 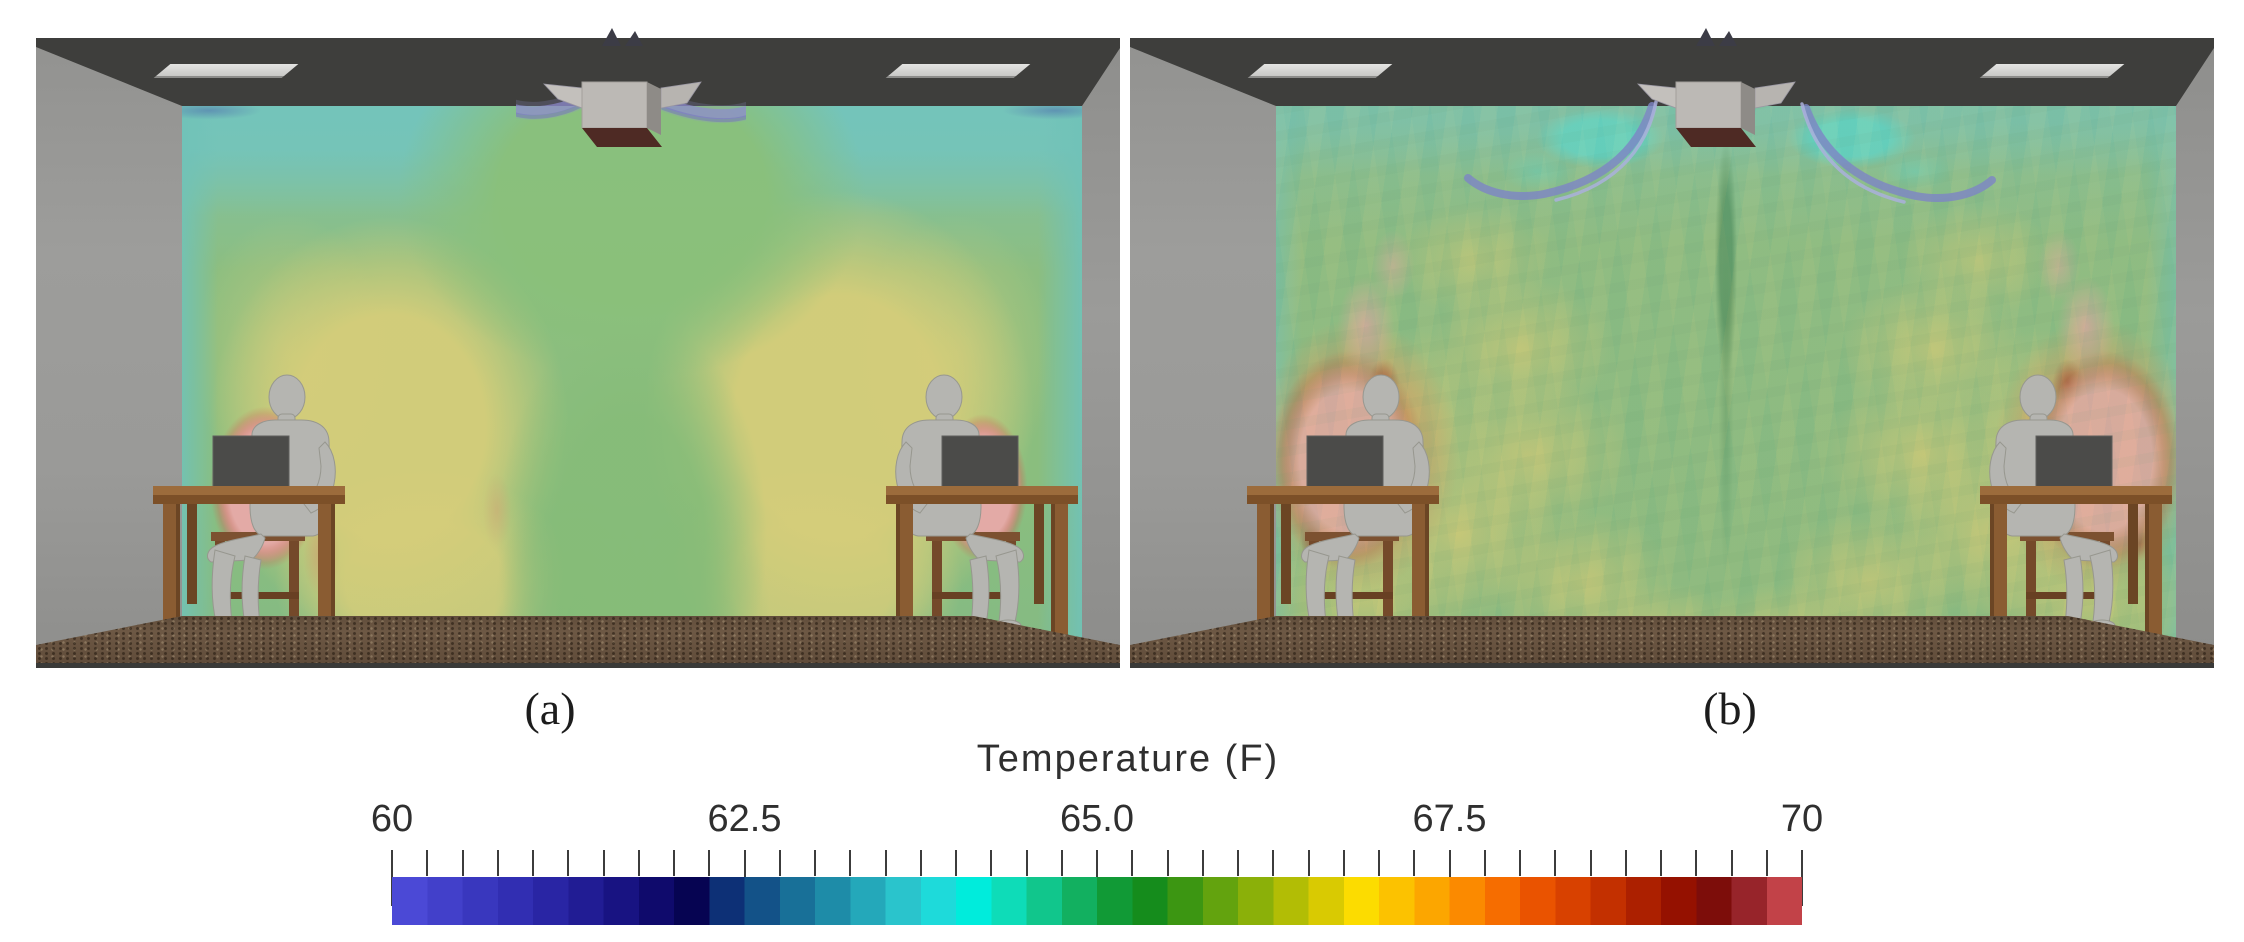 I want to click on colorbar-tick-label: 70, so click(x=1802, y=819).